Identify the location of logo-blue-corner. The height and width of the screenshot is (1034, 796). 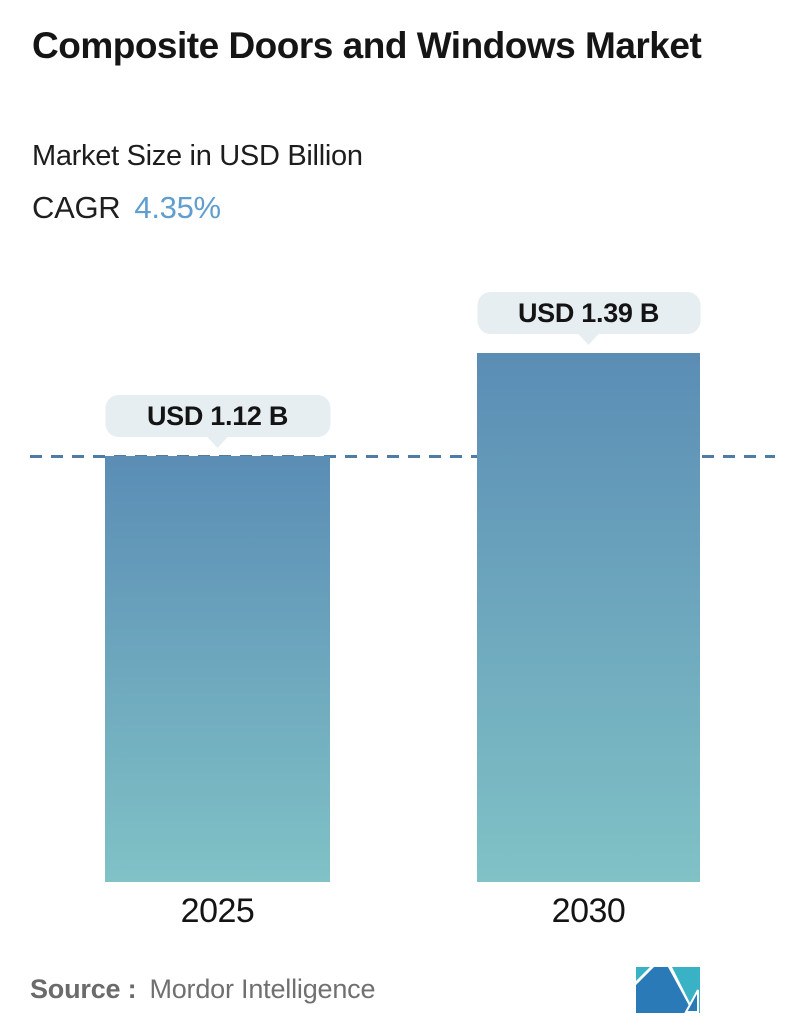
(691, 1001).